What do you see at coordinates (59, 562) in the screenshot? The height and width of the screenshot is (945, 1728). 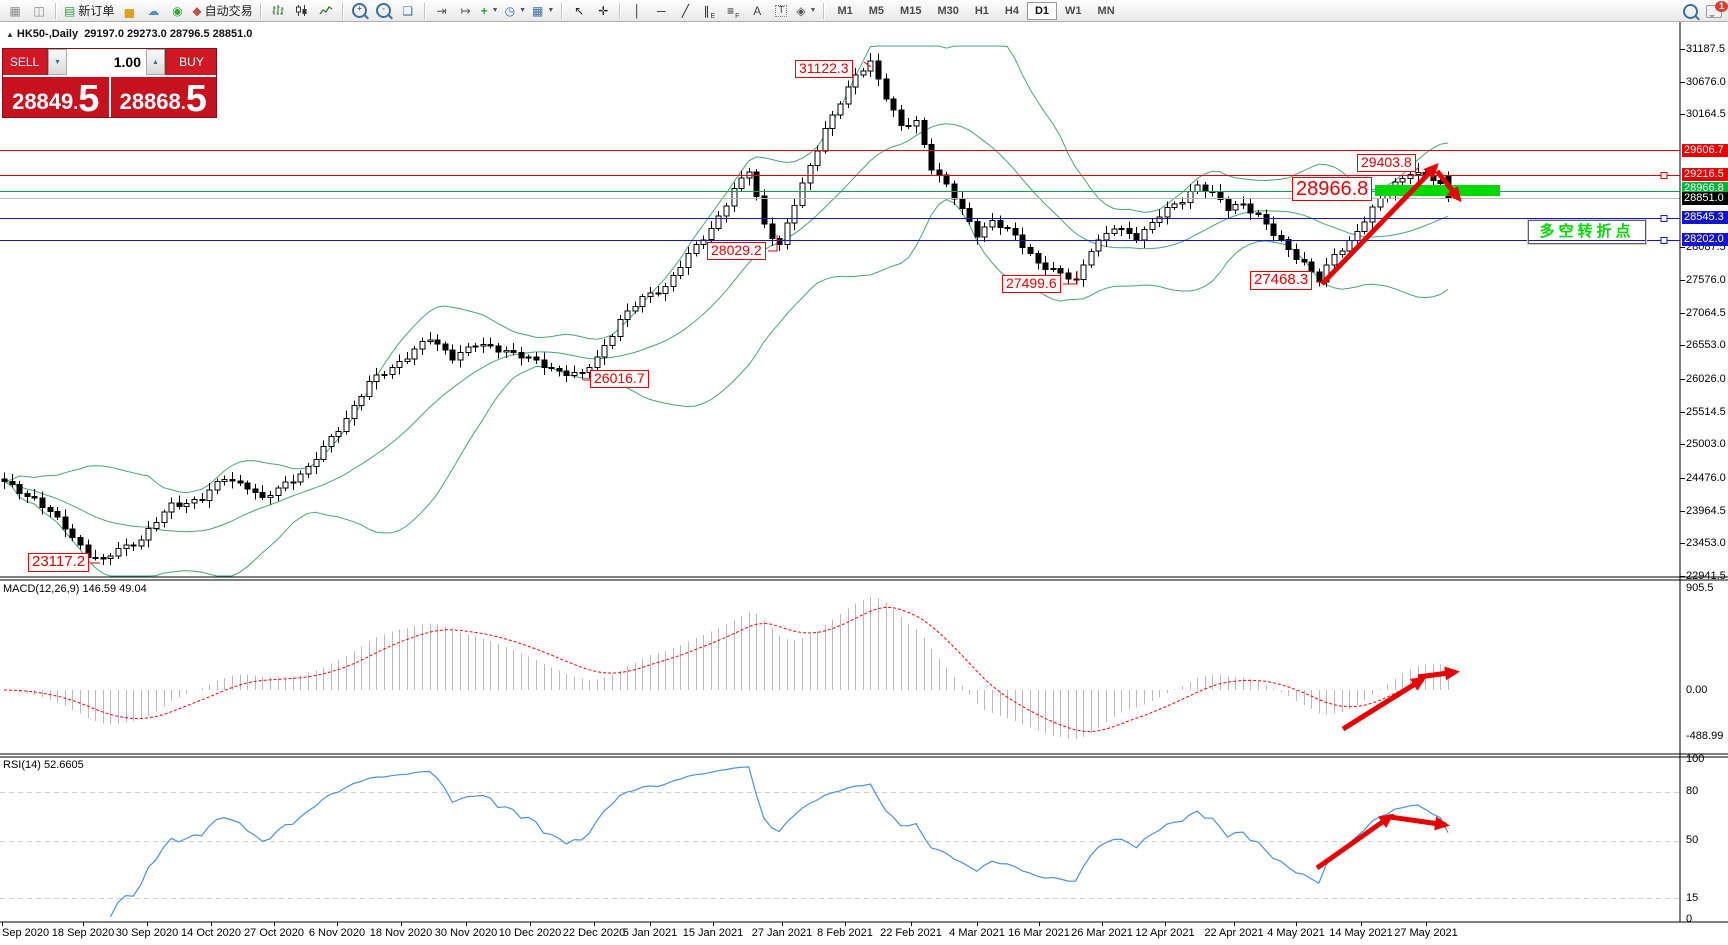 I see `price-callout-label: 23117.2` at bounding box center [59, 562].